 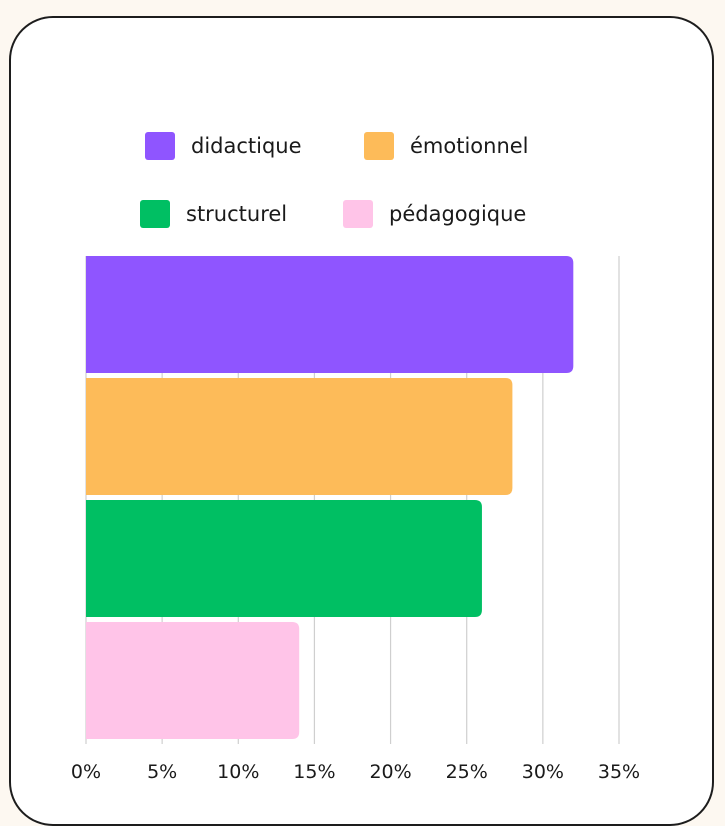 What do you see at coordinates (458, 214) in the screenshot?
I see `legend-label-pedagogique: pédagogique` at bounding box center [458, 214].